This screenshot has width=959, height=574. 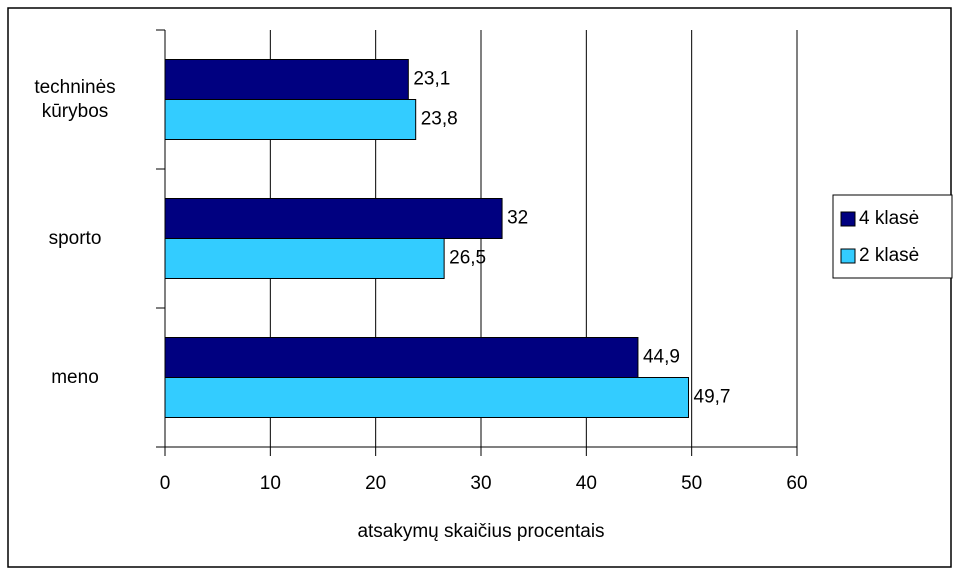 I want to click on y-tick-label: meno, so click(x=75, y=377).